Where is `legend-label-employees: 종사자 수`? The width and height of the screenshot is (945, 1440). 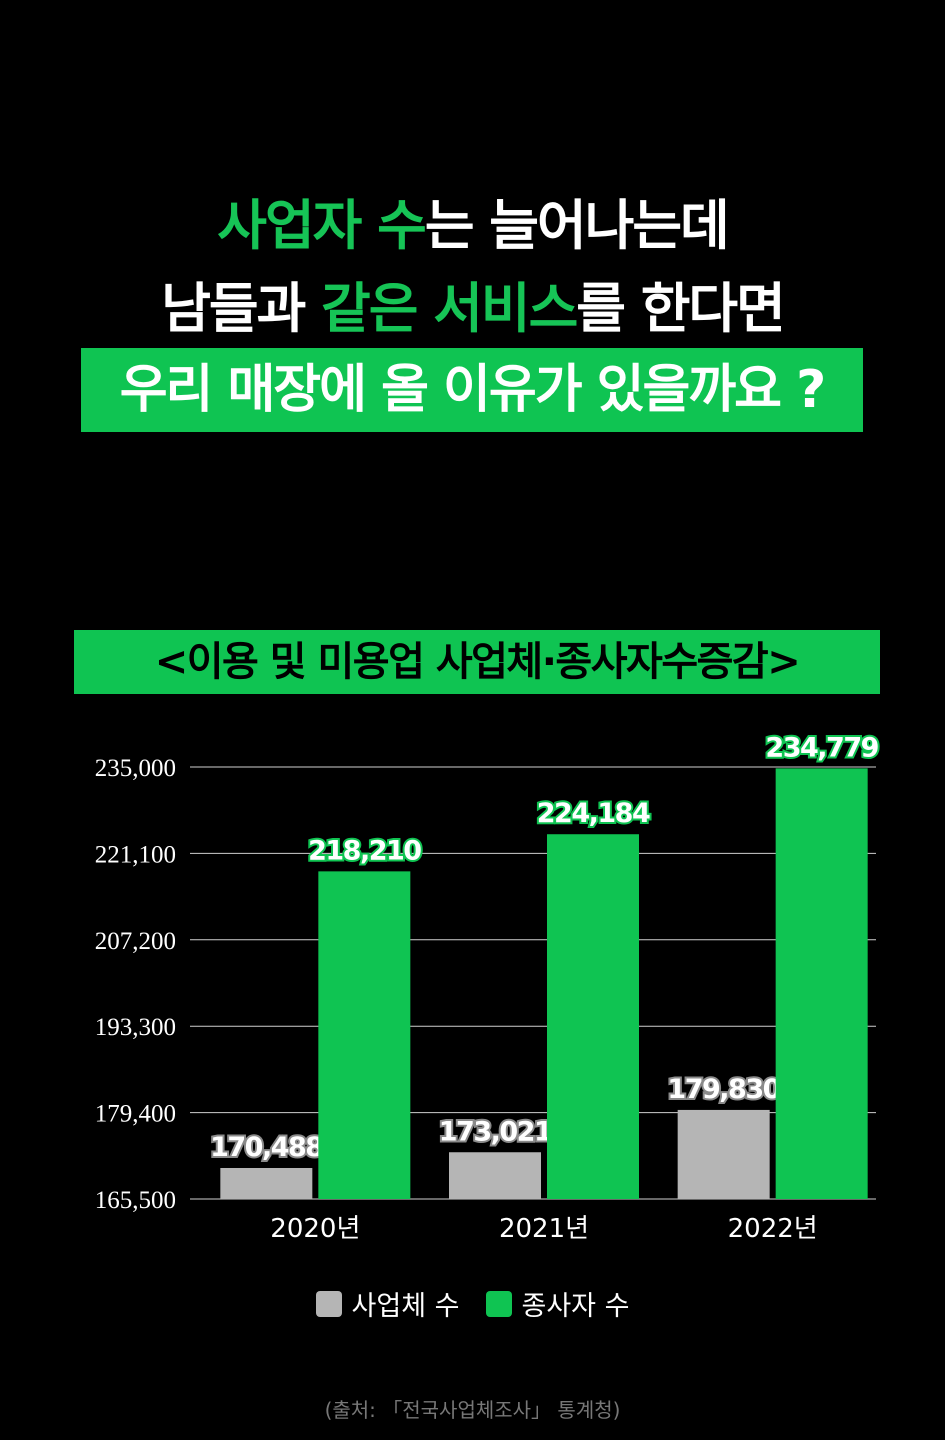
legend-label-employees: 종사자 수 is located at coordinates (575, 1306).